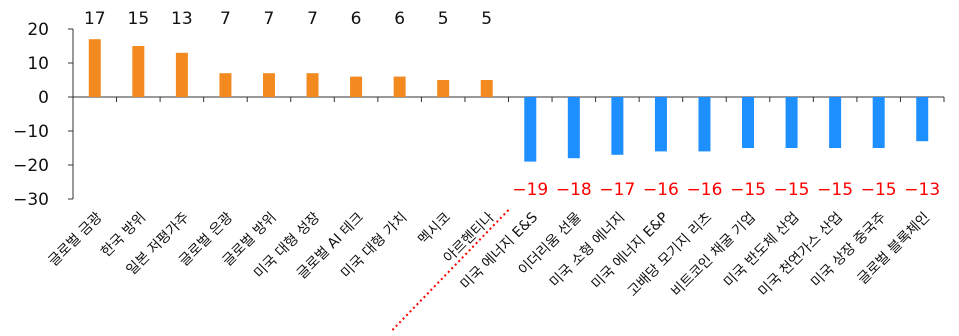  Describe the element at coordinates (449, 271) in the screenshot. I see `divider-line` at that location.